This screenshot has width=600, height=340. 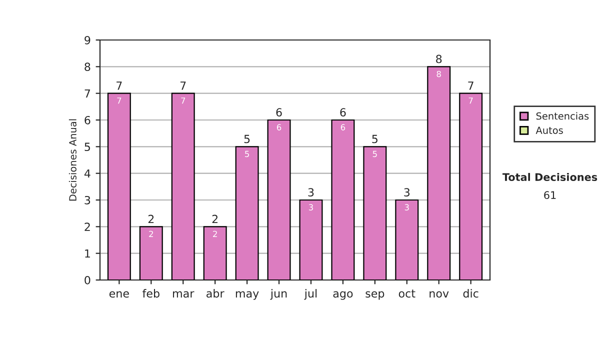 What do you see at coordinates (87, 120) in the screenshot?
I see `y-tick-label: 6` at bounding box center [87, 120].